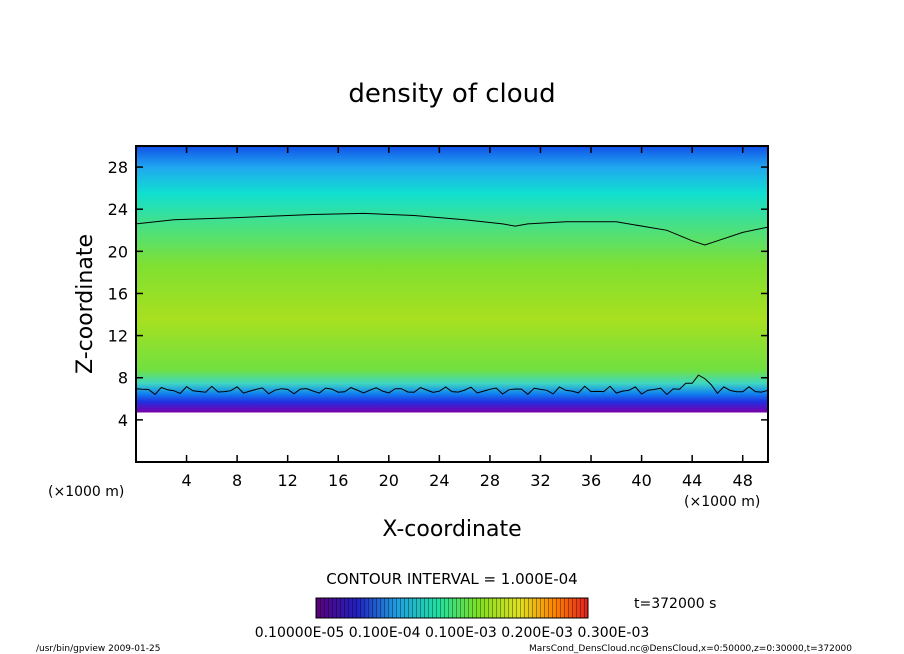 The width and height of the screenshot is (904, 654). What do you see at coordinates (118, 209) in the screenshot?
I see `y-tick-label: 24` at bounding box center [118, 209].